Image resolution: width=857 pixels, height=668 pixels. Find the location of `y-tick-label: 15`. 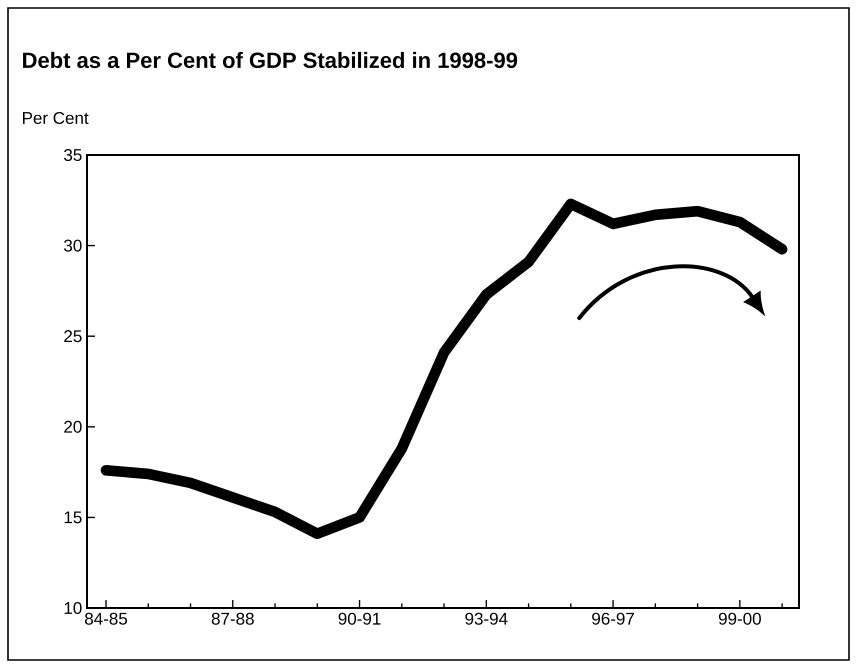

y-tick-label: 15 is located at coordinates (73, 517).